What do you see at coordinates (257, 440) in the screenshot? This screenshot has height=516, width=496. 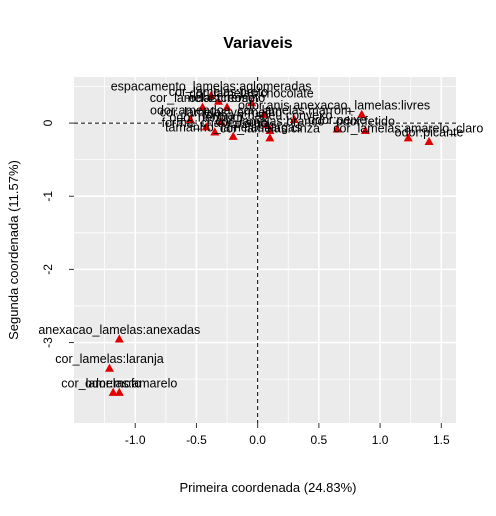 I see `x-tick-label: 0.0` at bounding box center [257, 440].